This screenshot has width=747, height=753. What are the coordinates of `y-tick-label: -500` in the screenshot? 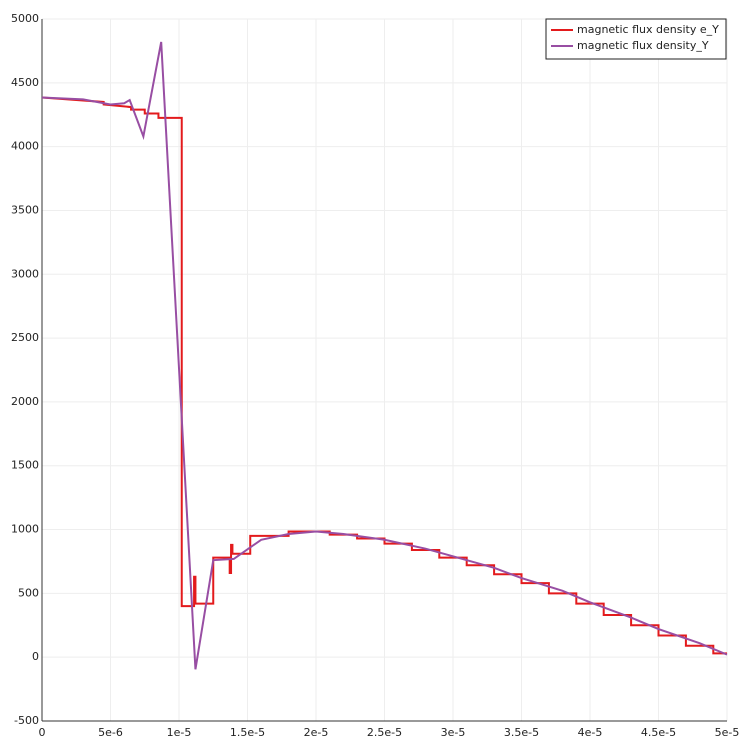 It's located at (26, 720).